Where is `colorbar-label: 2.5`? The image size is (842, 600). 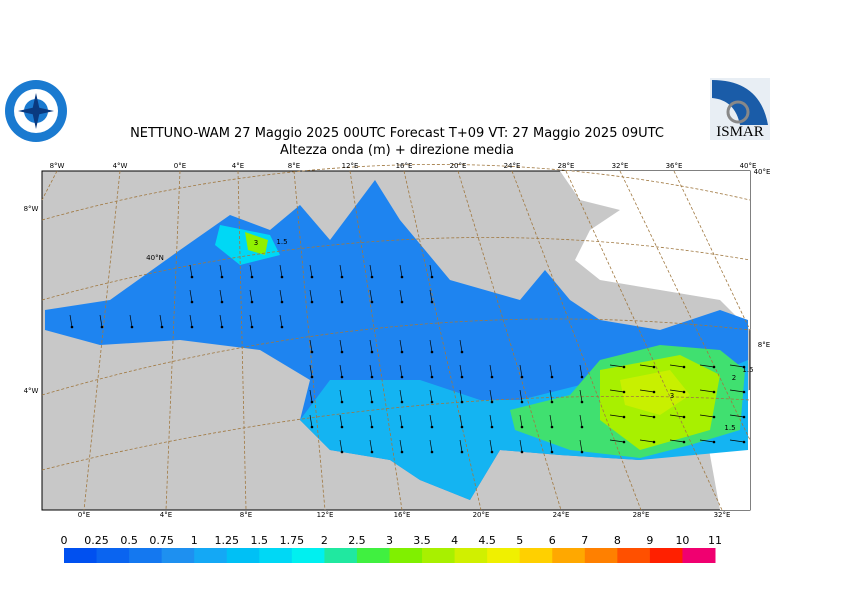 colorbar-label: 2.5 is located at coordinates (357, 540).